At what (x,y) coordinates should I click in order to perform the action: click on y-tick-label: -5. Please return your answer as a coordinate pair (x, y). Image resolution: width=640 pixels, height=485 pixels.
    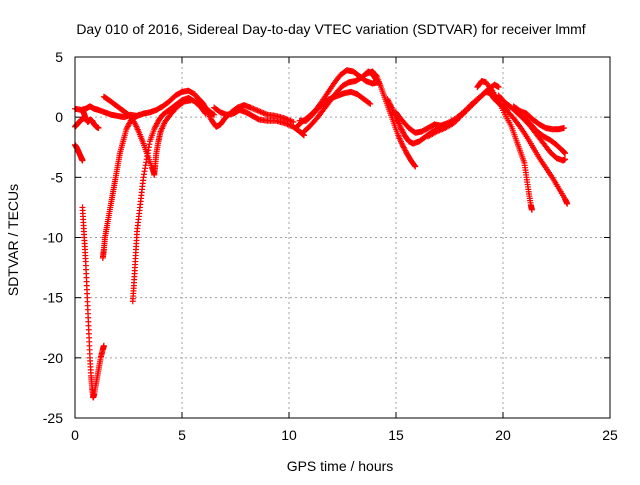
    Looking at the image, I should click on (57, 177).